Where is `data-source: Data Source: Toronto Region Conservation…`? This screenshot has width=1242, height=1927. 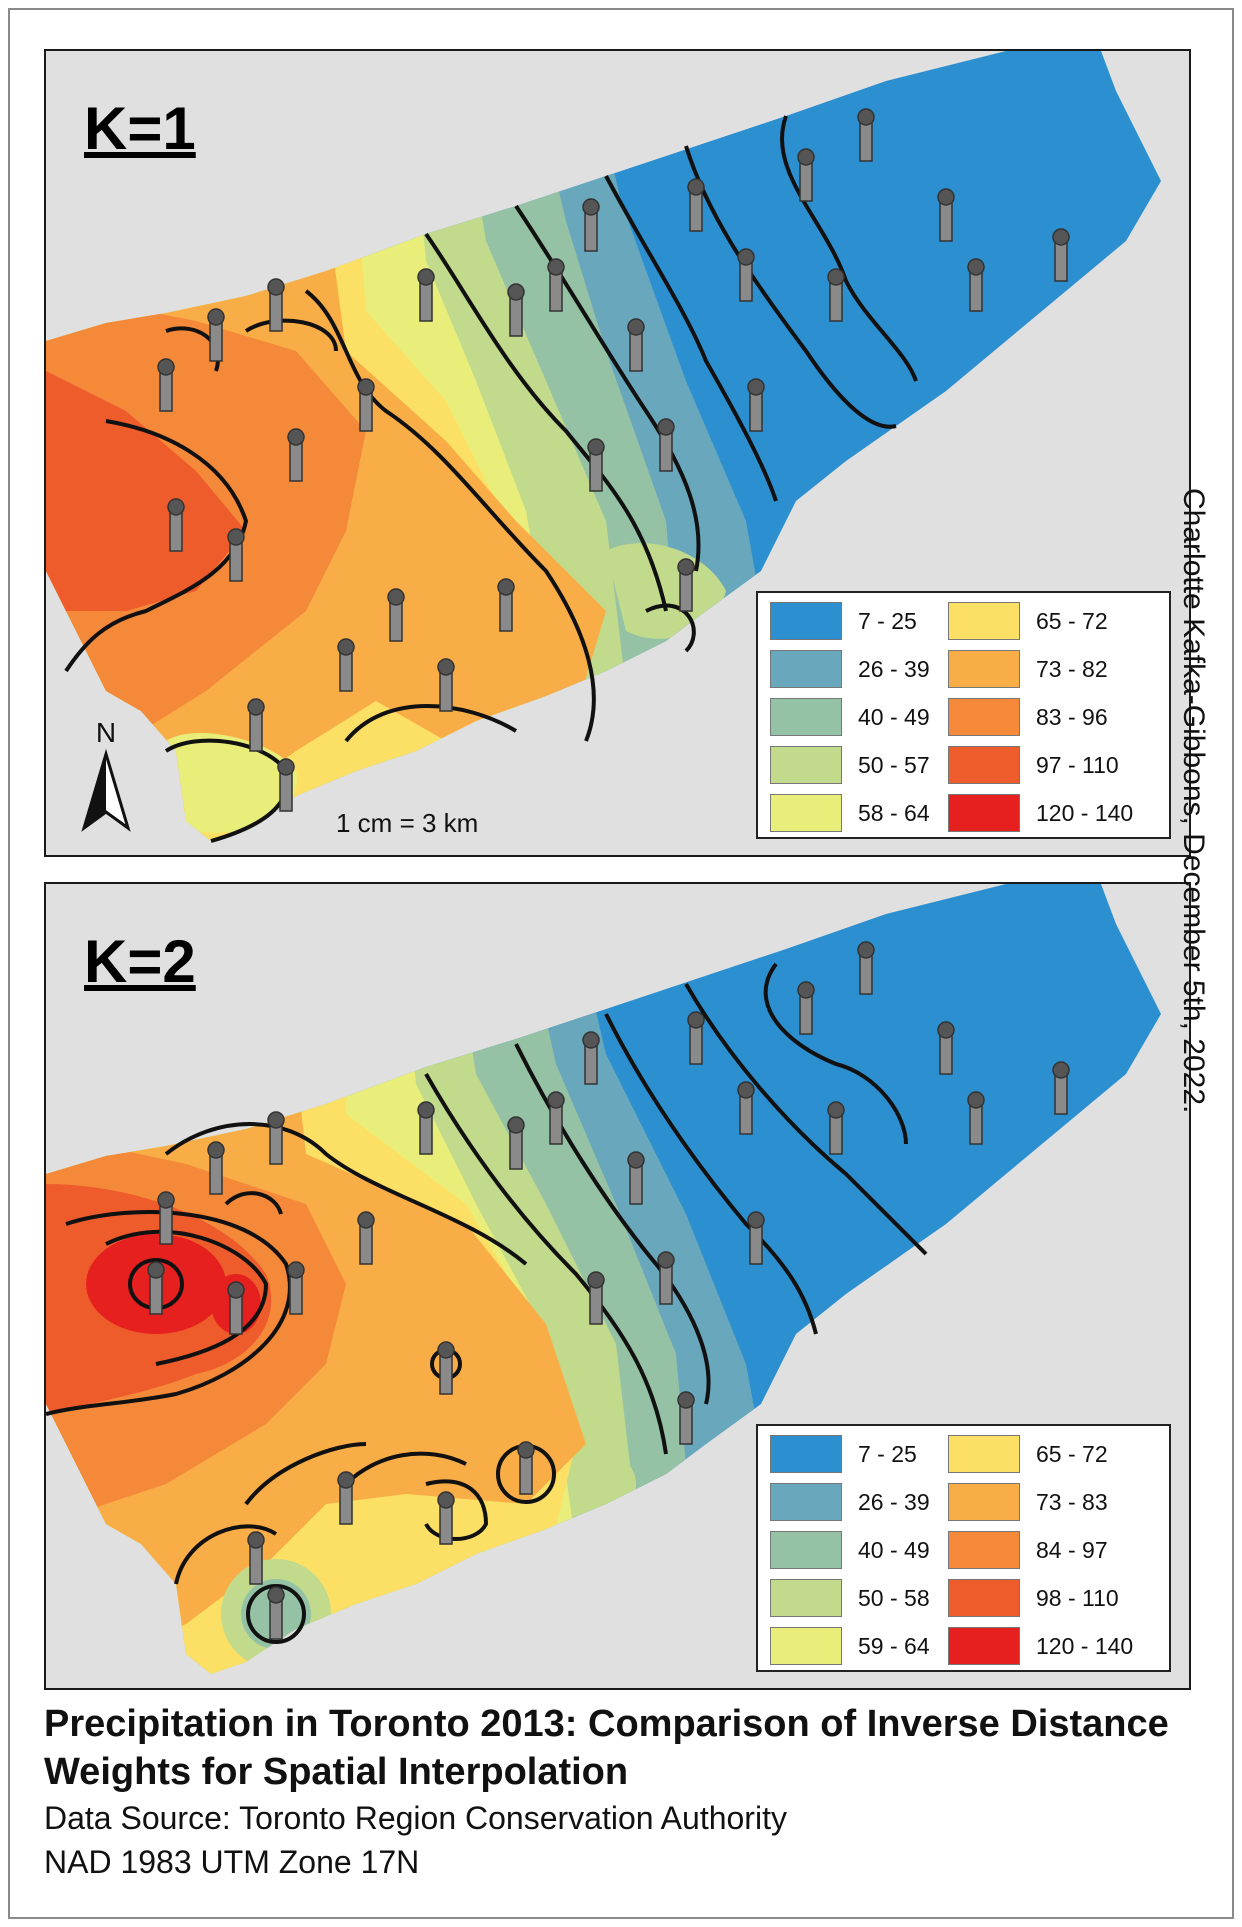
data-source: Data Source: Toronto Region Conservation… is located at coordinates (415, 1818).